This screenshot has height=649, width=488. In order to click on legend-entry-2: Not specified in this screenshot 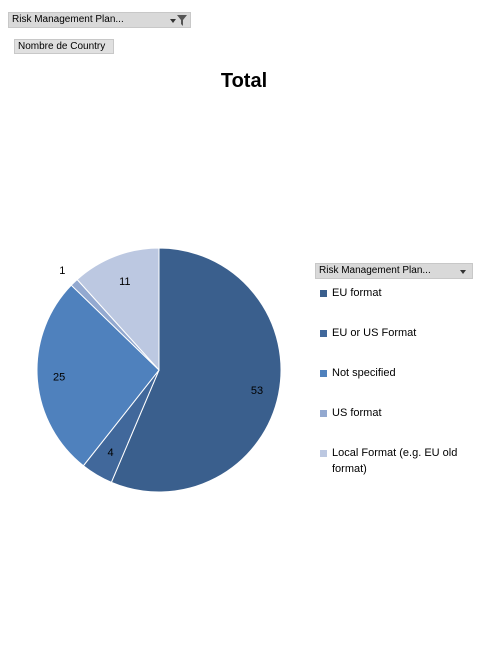, I will do `click(400, 373)`.